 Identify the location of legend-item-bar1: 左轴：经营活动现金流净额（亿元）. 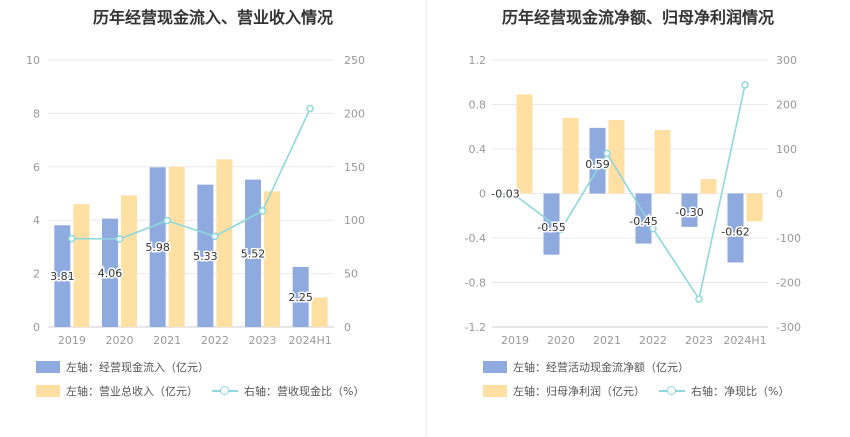
(586, 367).